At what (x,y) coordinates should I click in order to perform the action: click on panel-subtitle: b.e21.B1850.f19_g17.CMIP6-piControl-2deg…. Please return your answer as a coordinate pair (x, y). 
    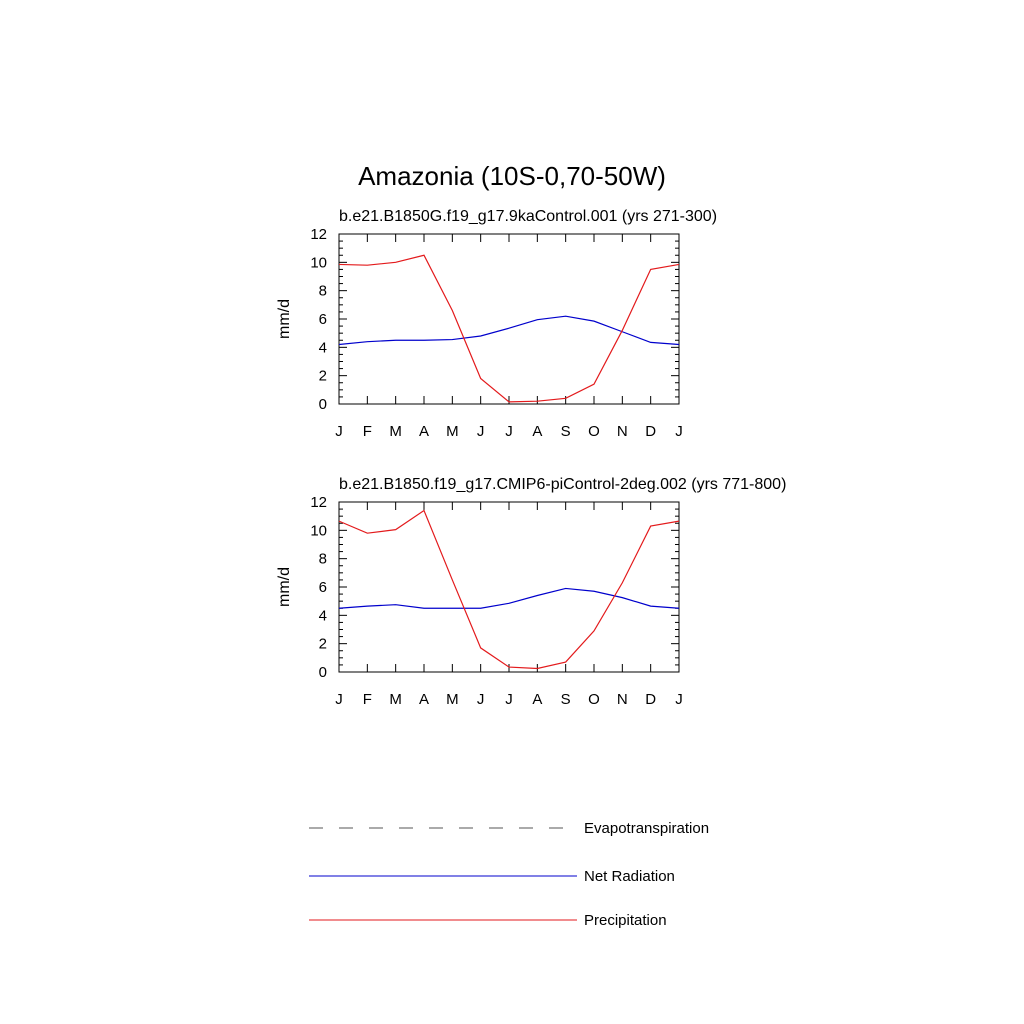
    Looking at the image, I should click on (562, 484).